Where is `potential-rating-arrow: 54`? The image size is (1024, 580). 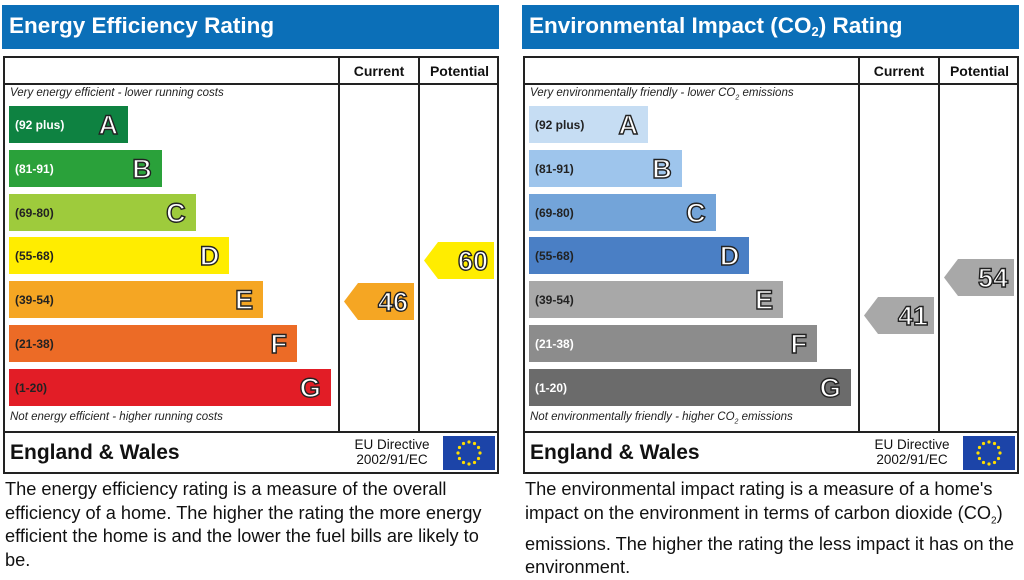 potential-rating-arrow: 54 is located at coordinates (979, 278).